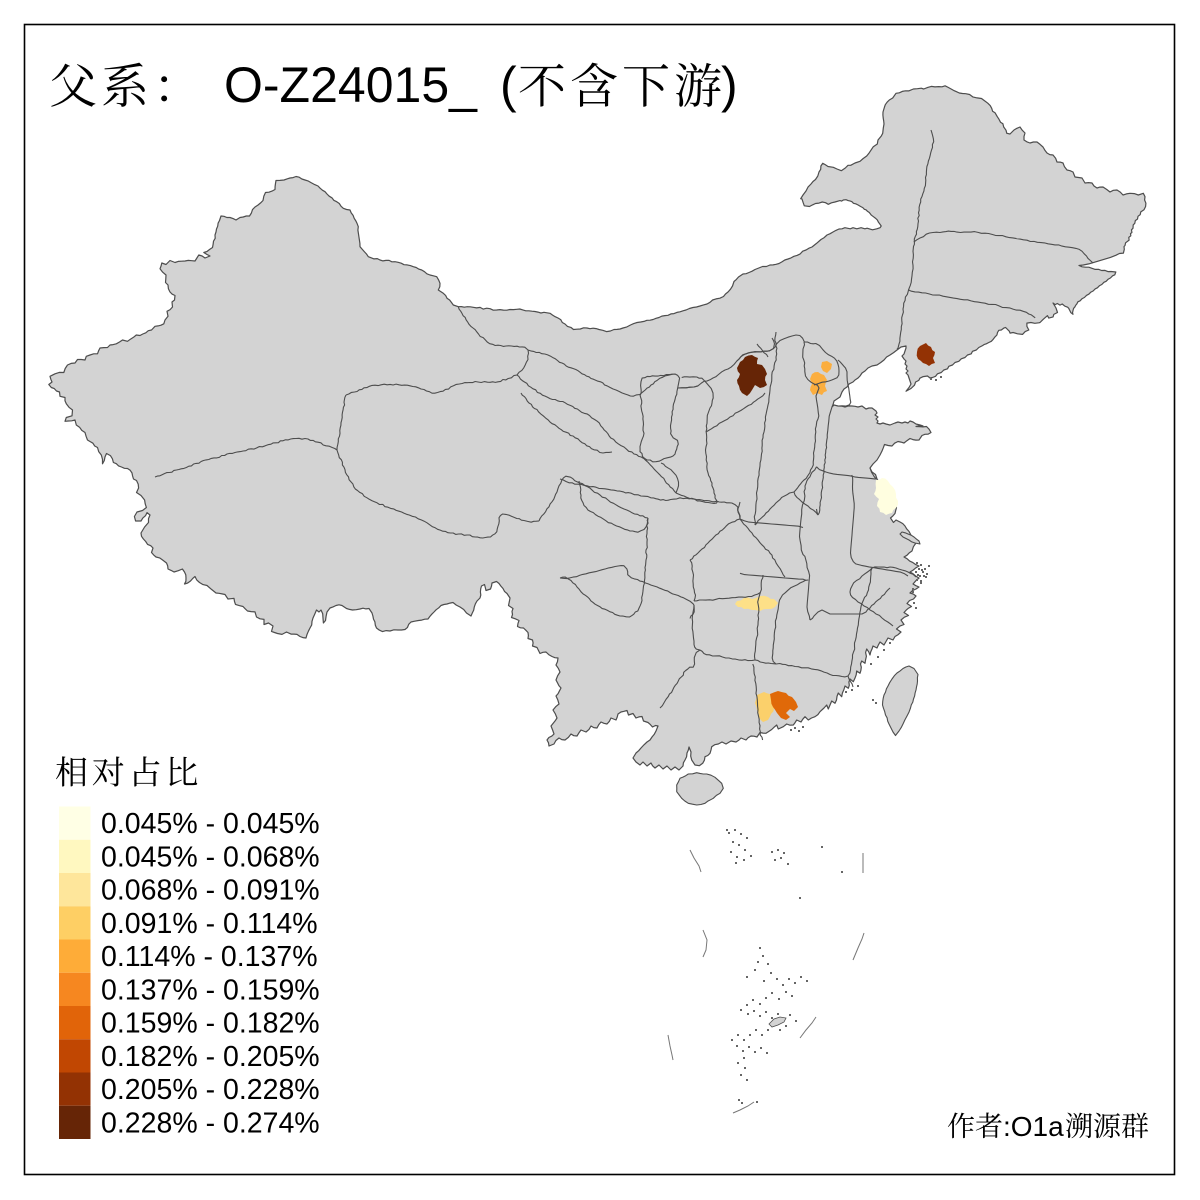 The image size is (1200, 1200). I want to click on svg-text: 0.068% - 0.091%, so click(210, 891).